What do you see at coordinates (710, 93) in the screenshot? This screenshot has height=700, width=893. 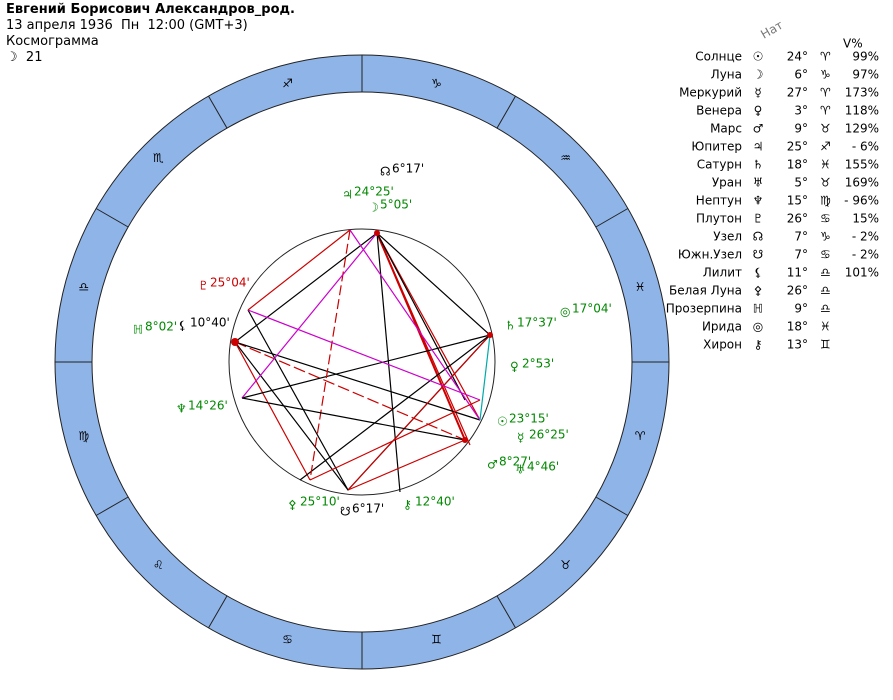 I see `planet-name: Меркурий` at bounding box center [710, 93].